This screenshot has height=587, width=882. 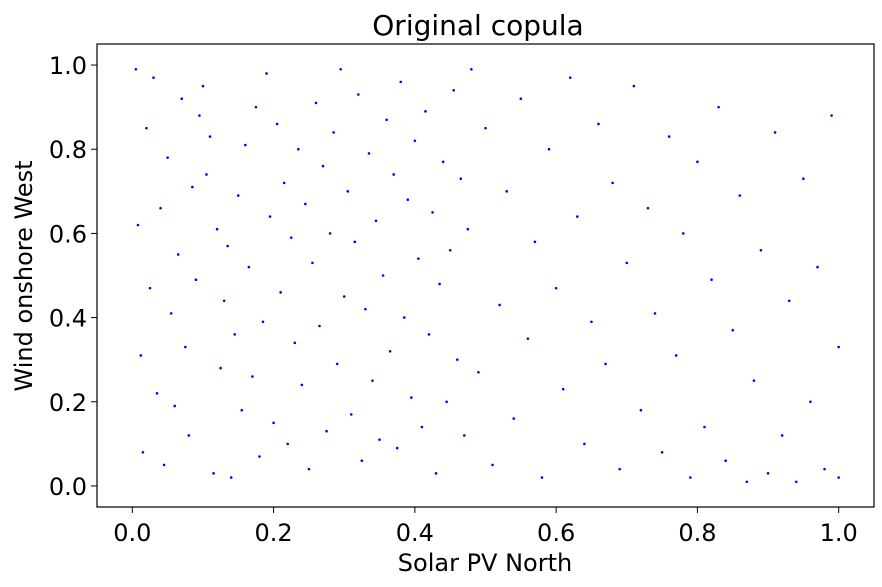 I want to click on y-axis-label: Wind onshore West, so click(x=24, y=276).